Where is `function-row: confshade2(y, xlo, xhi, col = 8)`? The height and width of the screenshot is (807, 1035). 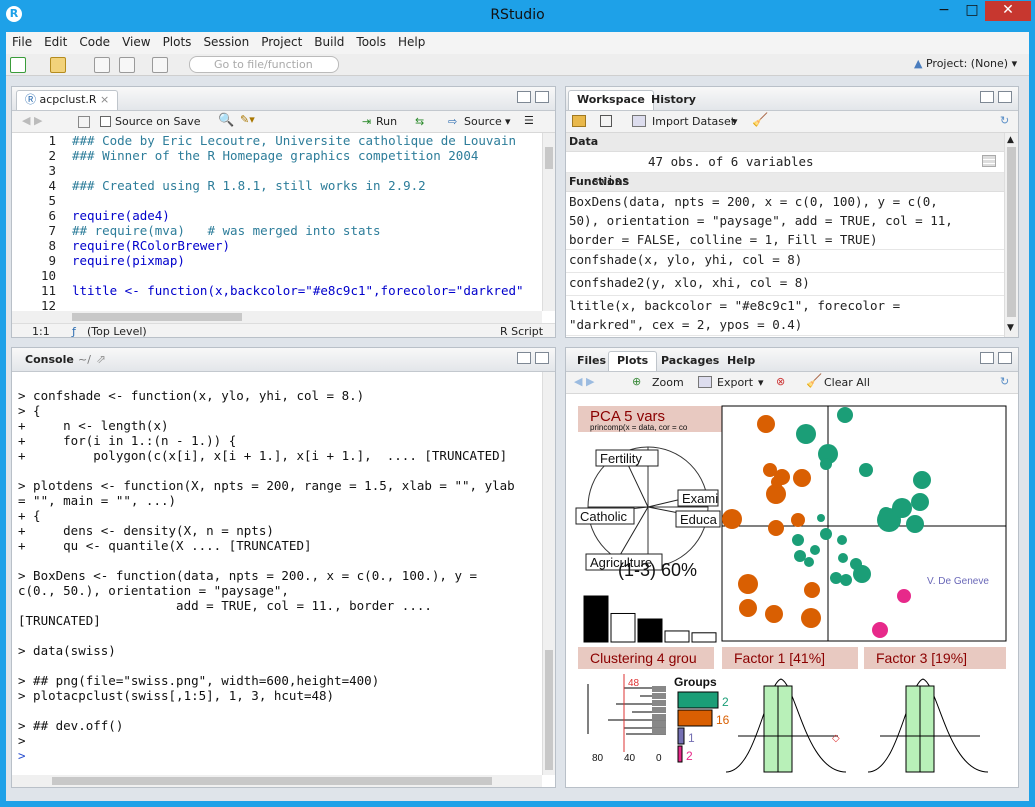 function-row: confshade2(y, xlo, xhi, col = 8) is located at coordinates (785, 284).